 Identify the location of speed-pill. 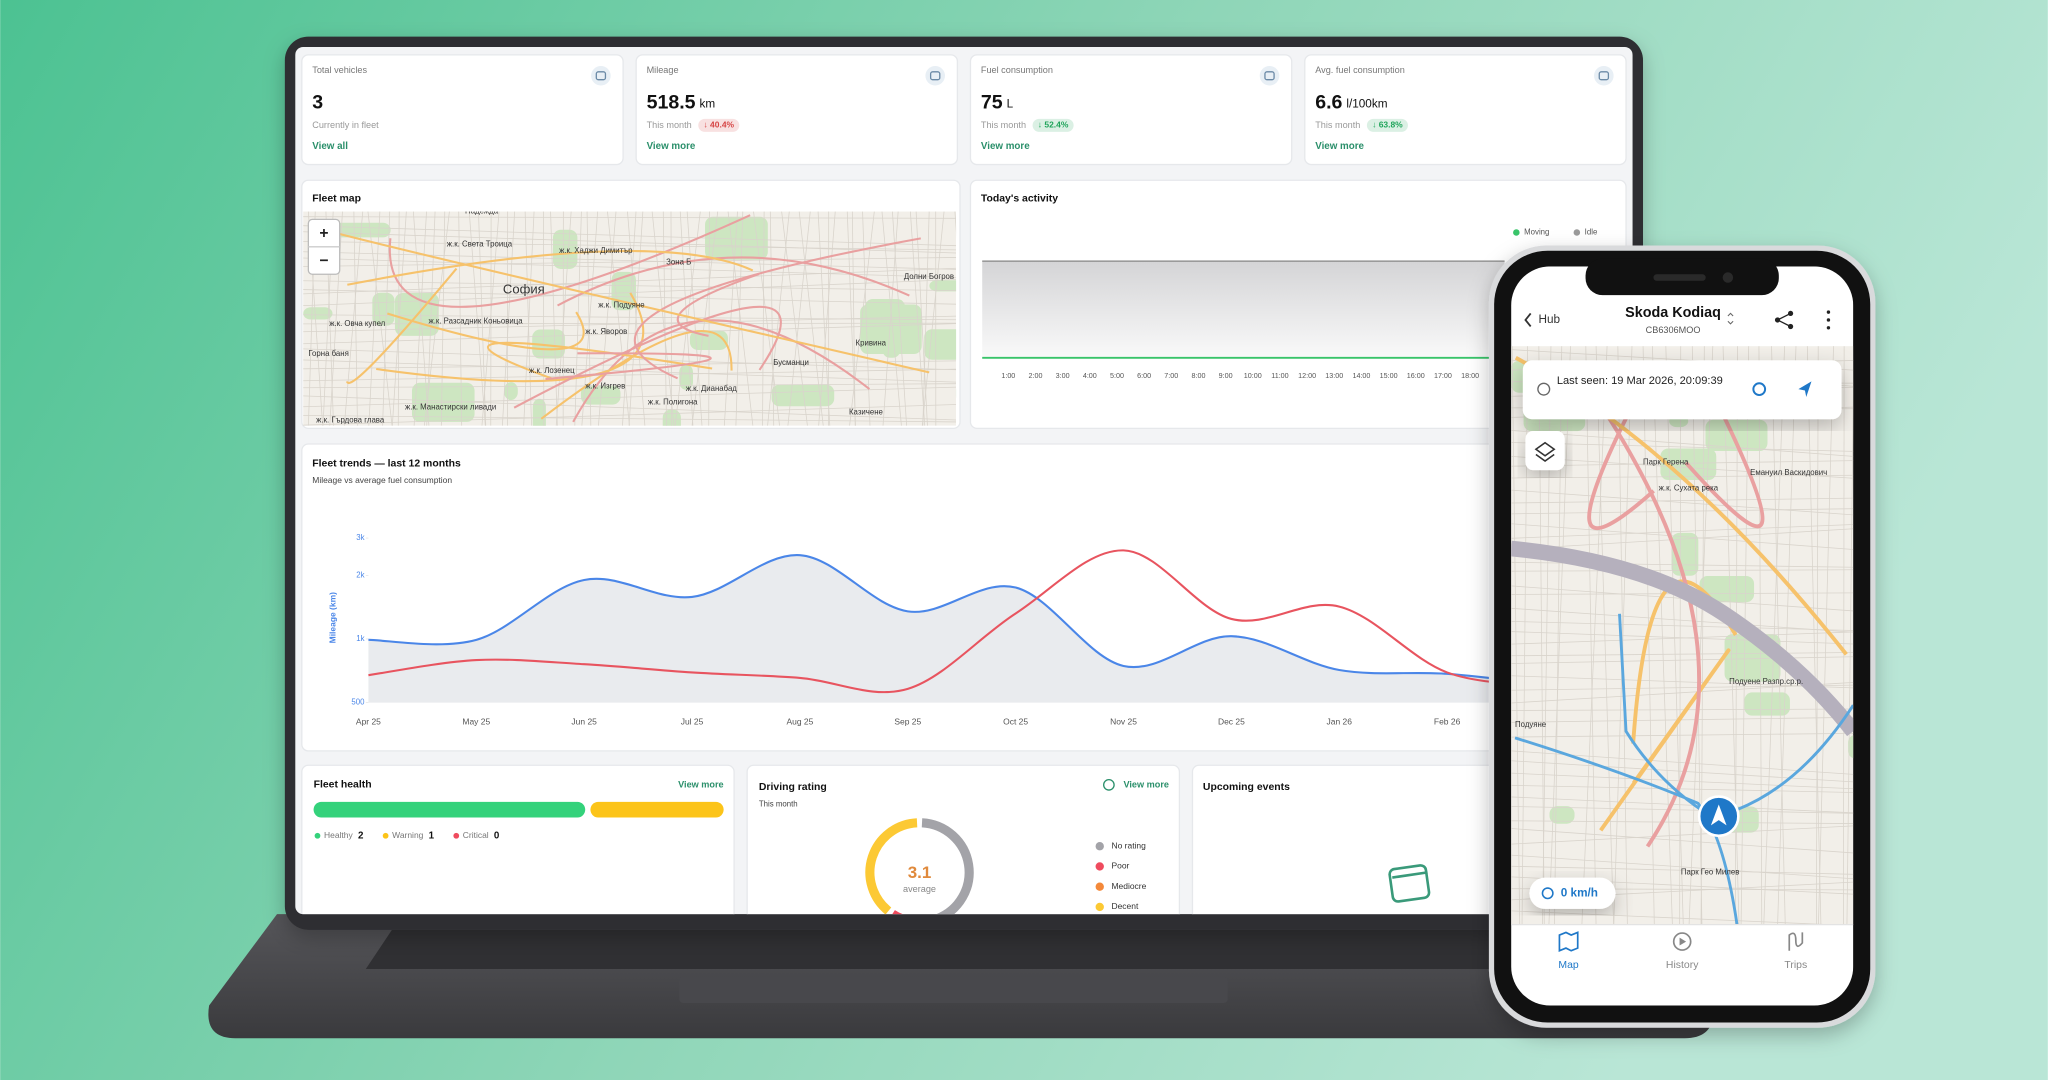
(1572, 893).